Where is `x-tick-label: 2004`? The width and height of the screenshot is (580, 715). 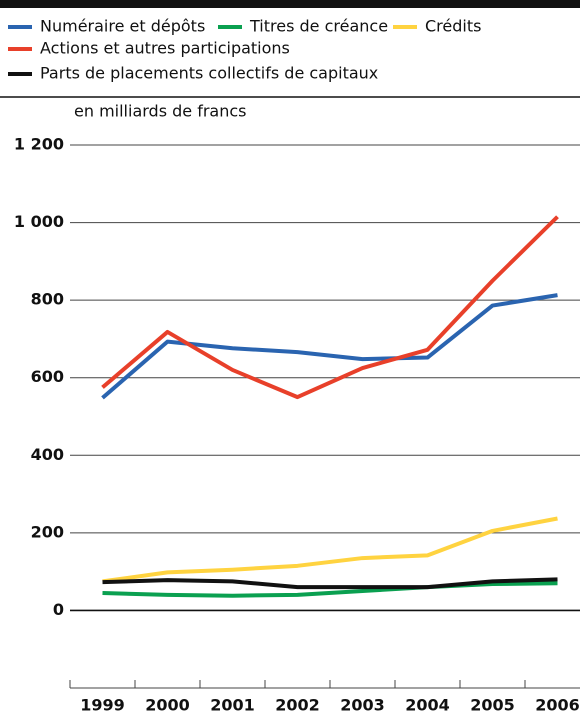 x-tick-label: 2004 is located at coordinates (427, 705).